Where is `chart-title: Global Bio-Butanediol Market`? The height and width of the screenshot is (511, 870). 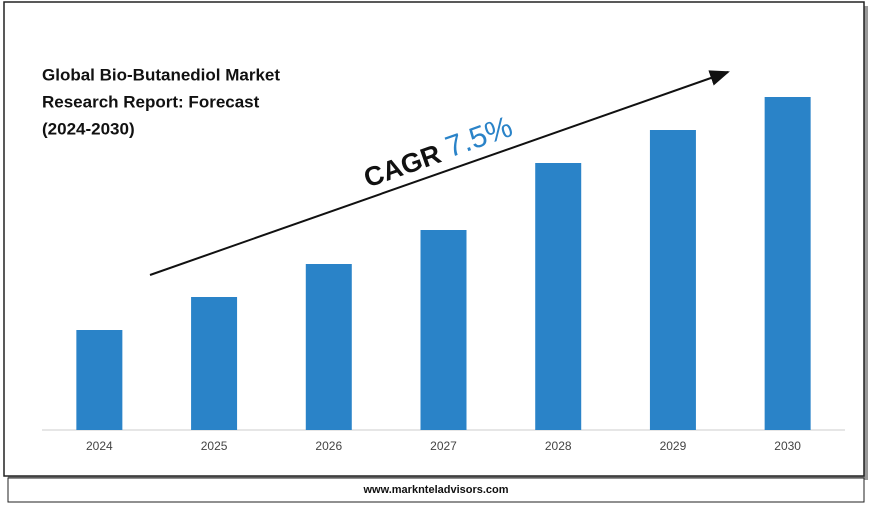
chart-title: Global Bio-Butanediol Market is located at coordinates (161, 74).